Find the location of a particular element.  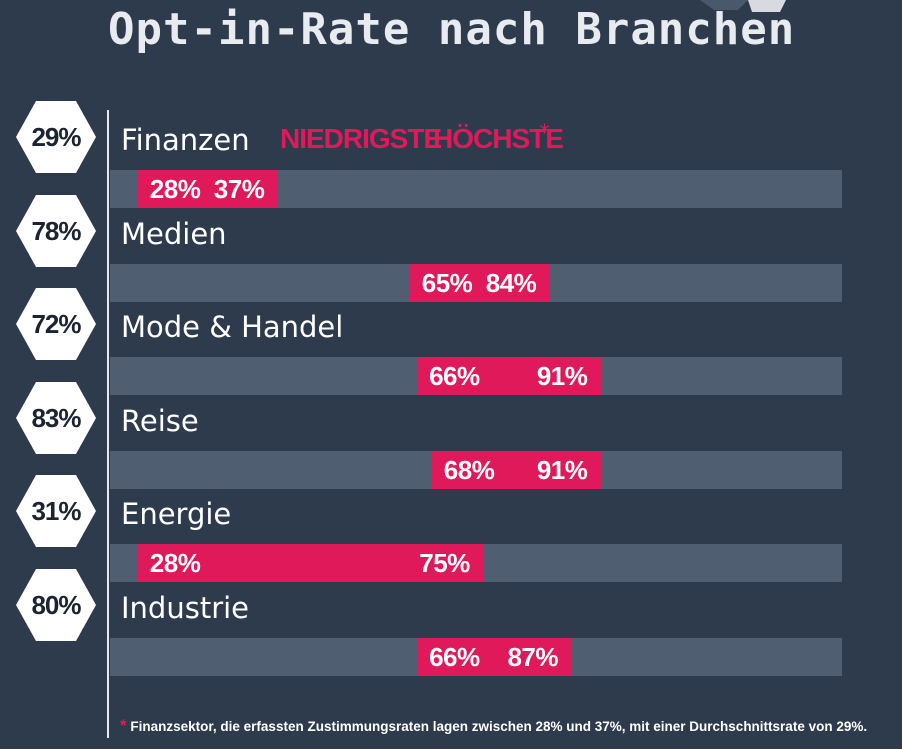

chart-row: 83% Reise 68% 91% is located at coordinates (451, 435).